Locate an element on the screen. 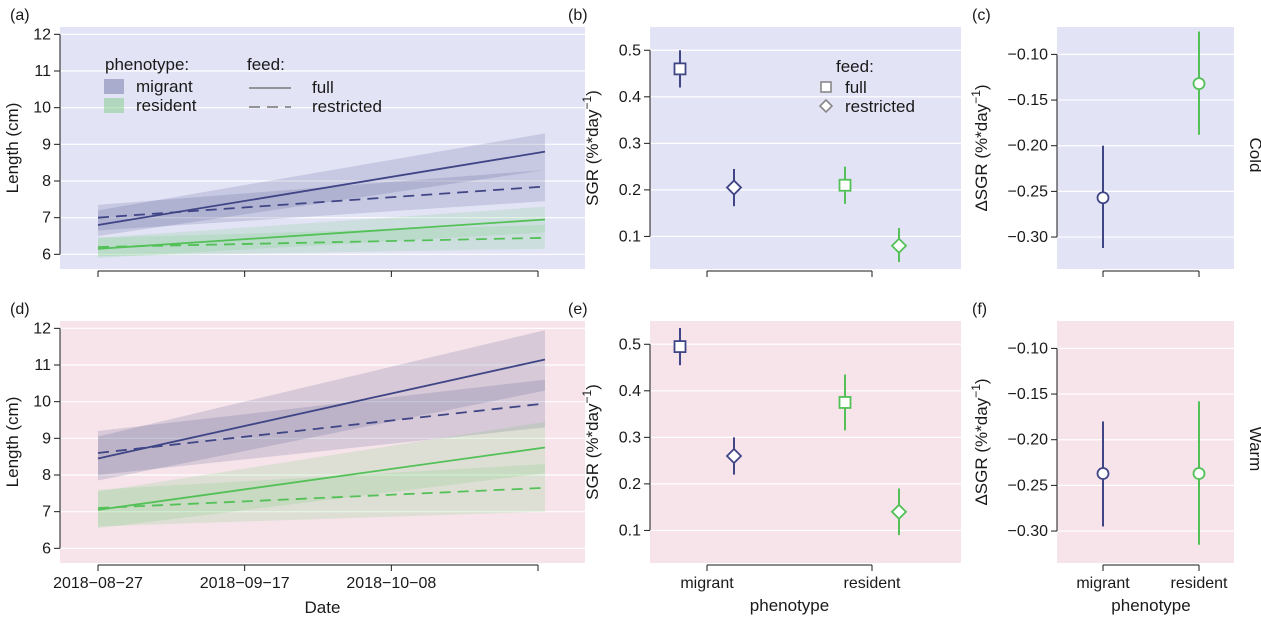  x-axis-label-d: Date is located at coordinates (323, 607).